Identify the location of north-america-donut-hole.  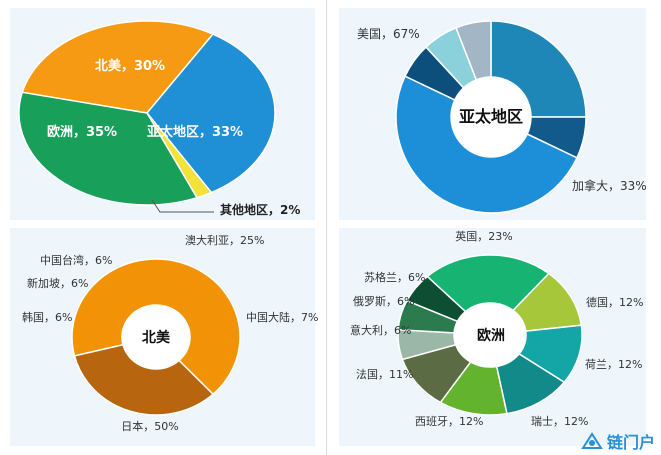
(491, 117).